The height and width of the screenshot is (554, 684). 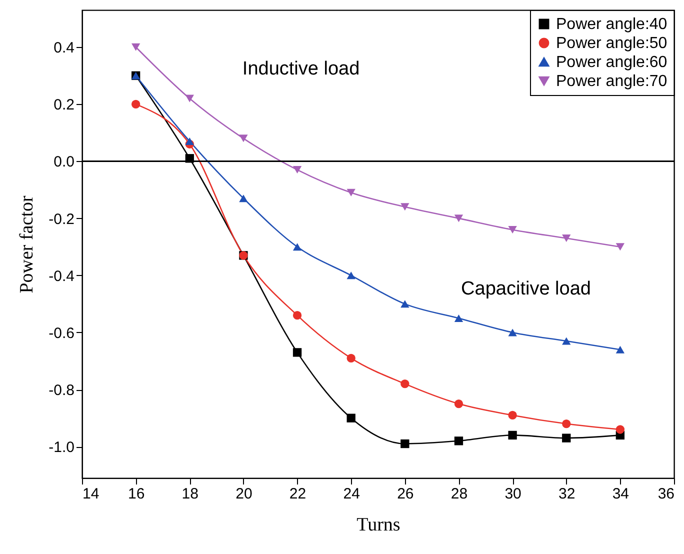 I want to click on x-tick-label: 20, so click(x=244, y=494).